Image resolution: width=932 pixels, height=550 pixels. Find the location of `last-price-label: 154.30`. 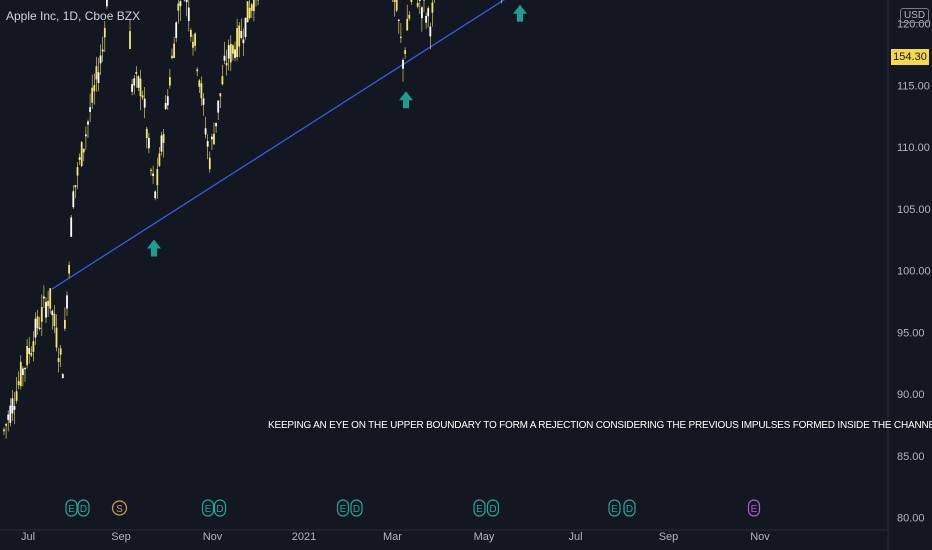

last-price-label: 154.30 is located at coordinates (910, 57).